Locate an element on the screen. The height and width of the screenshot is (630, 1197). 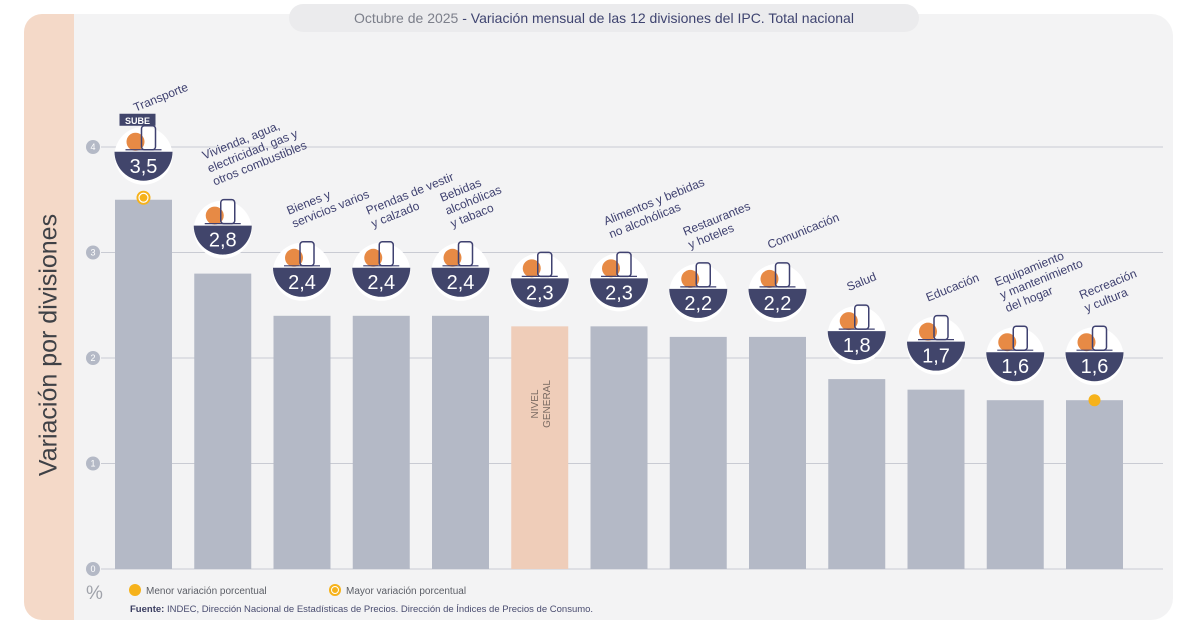
notebook-icon is located at coordinates (936, 327).